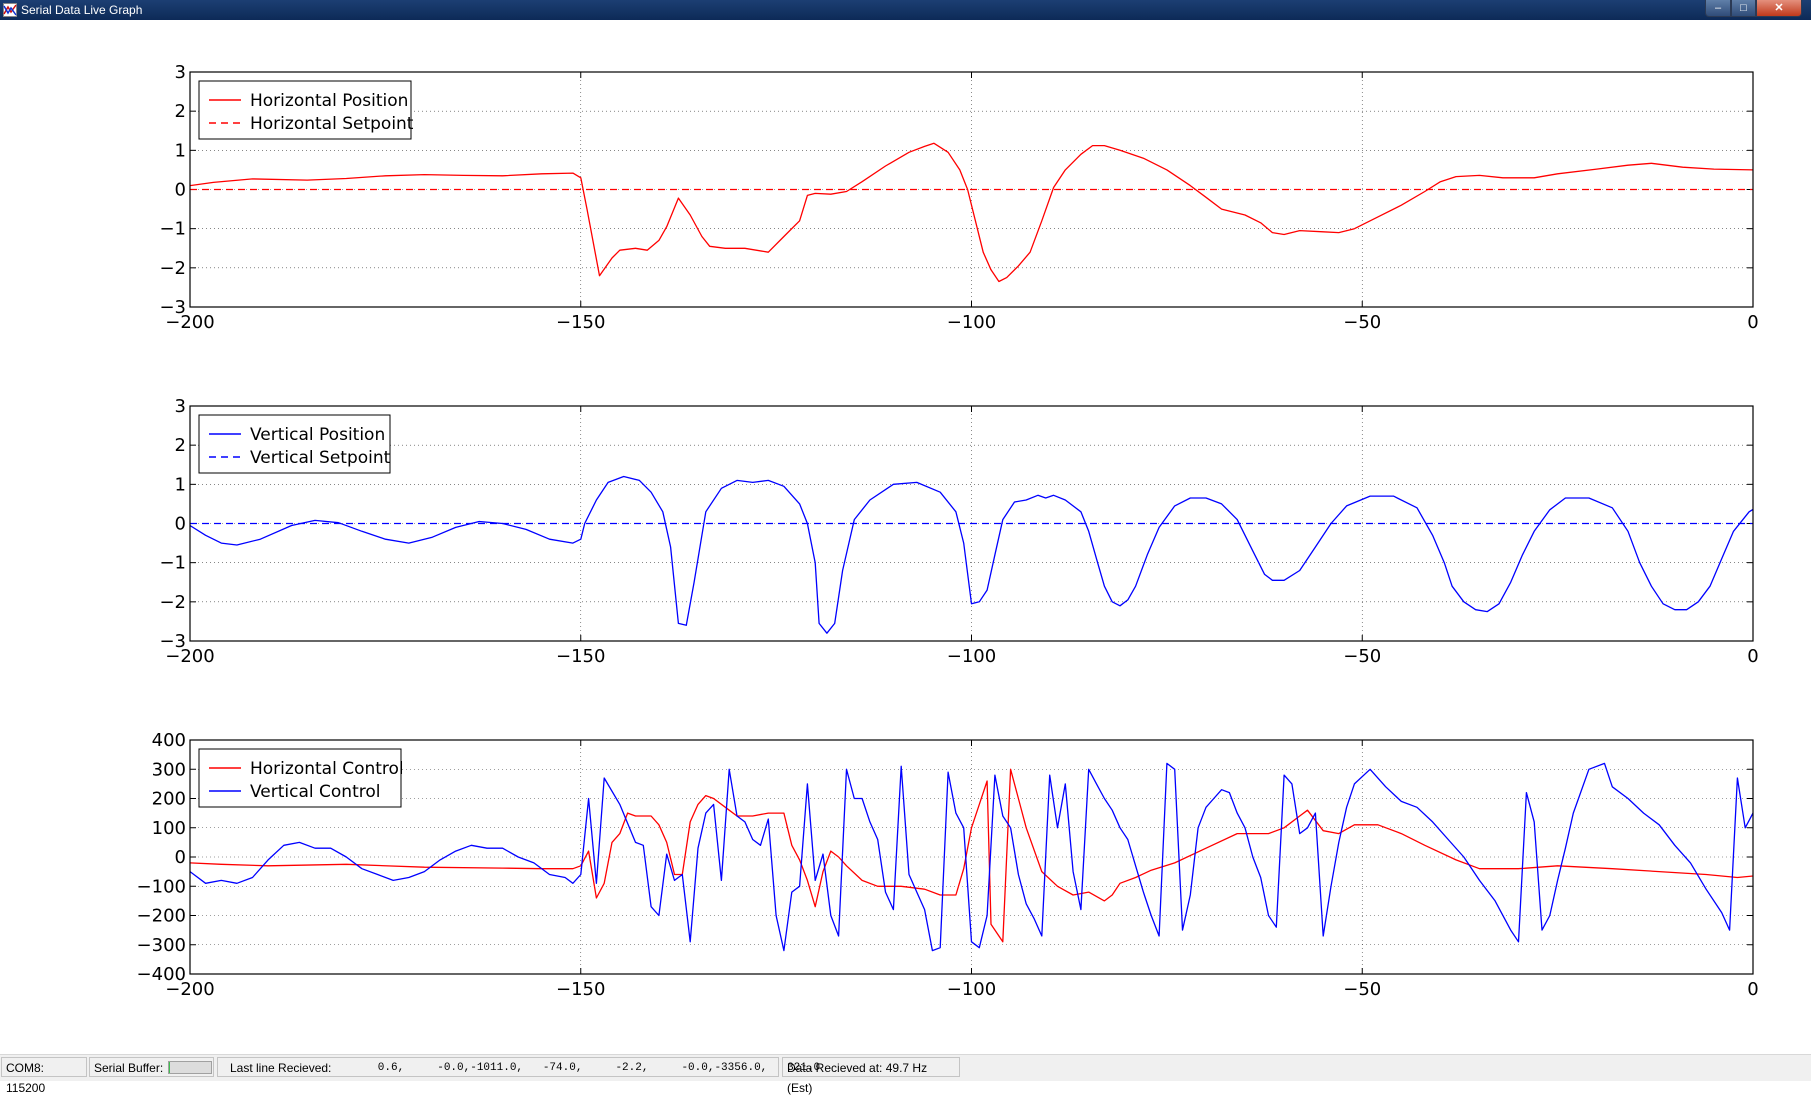  I want to click on legend-label: Vertical Control, so click(315, 792).